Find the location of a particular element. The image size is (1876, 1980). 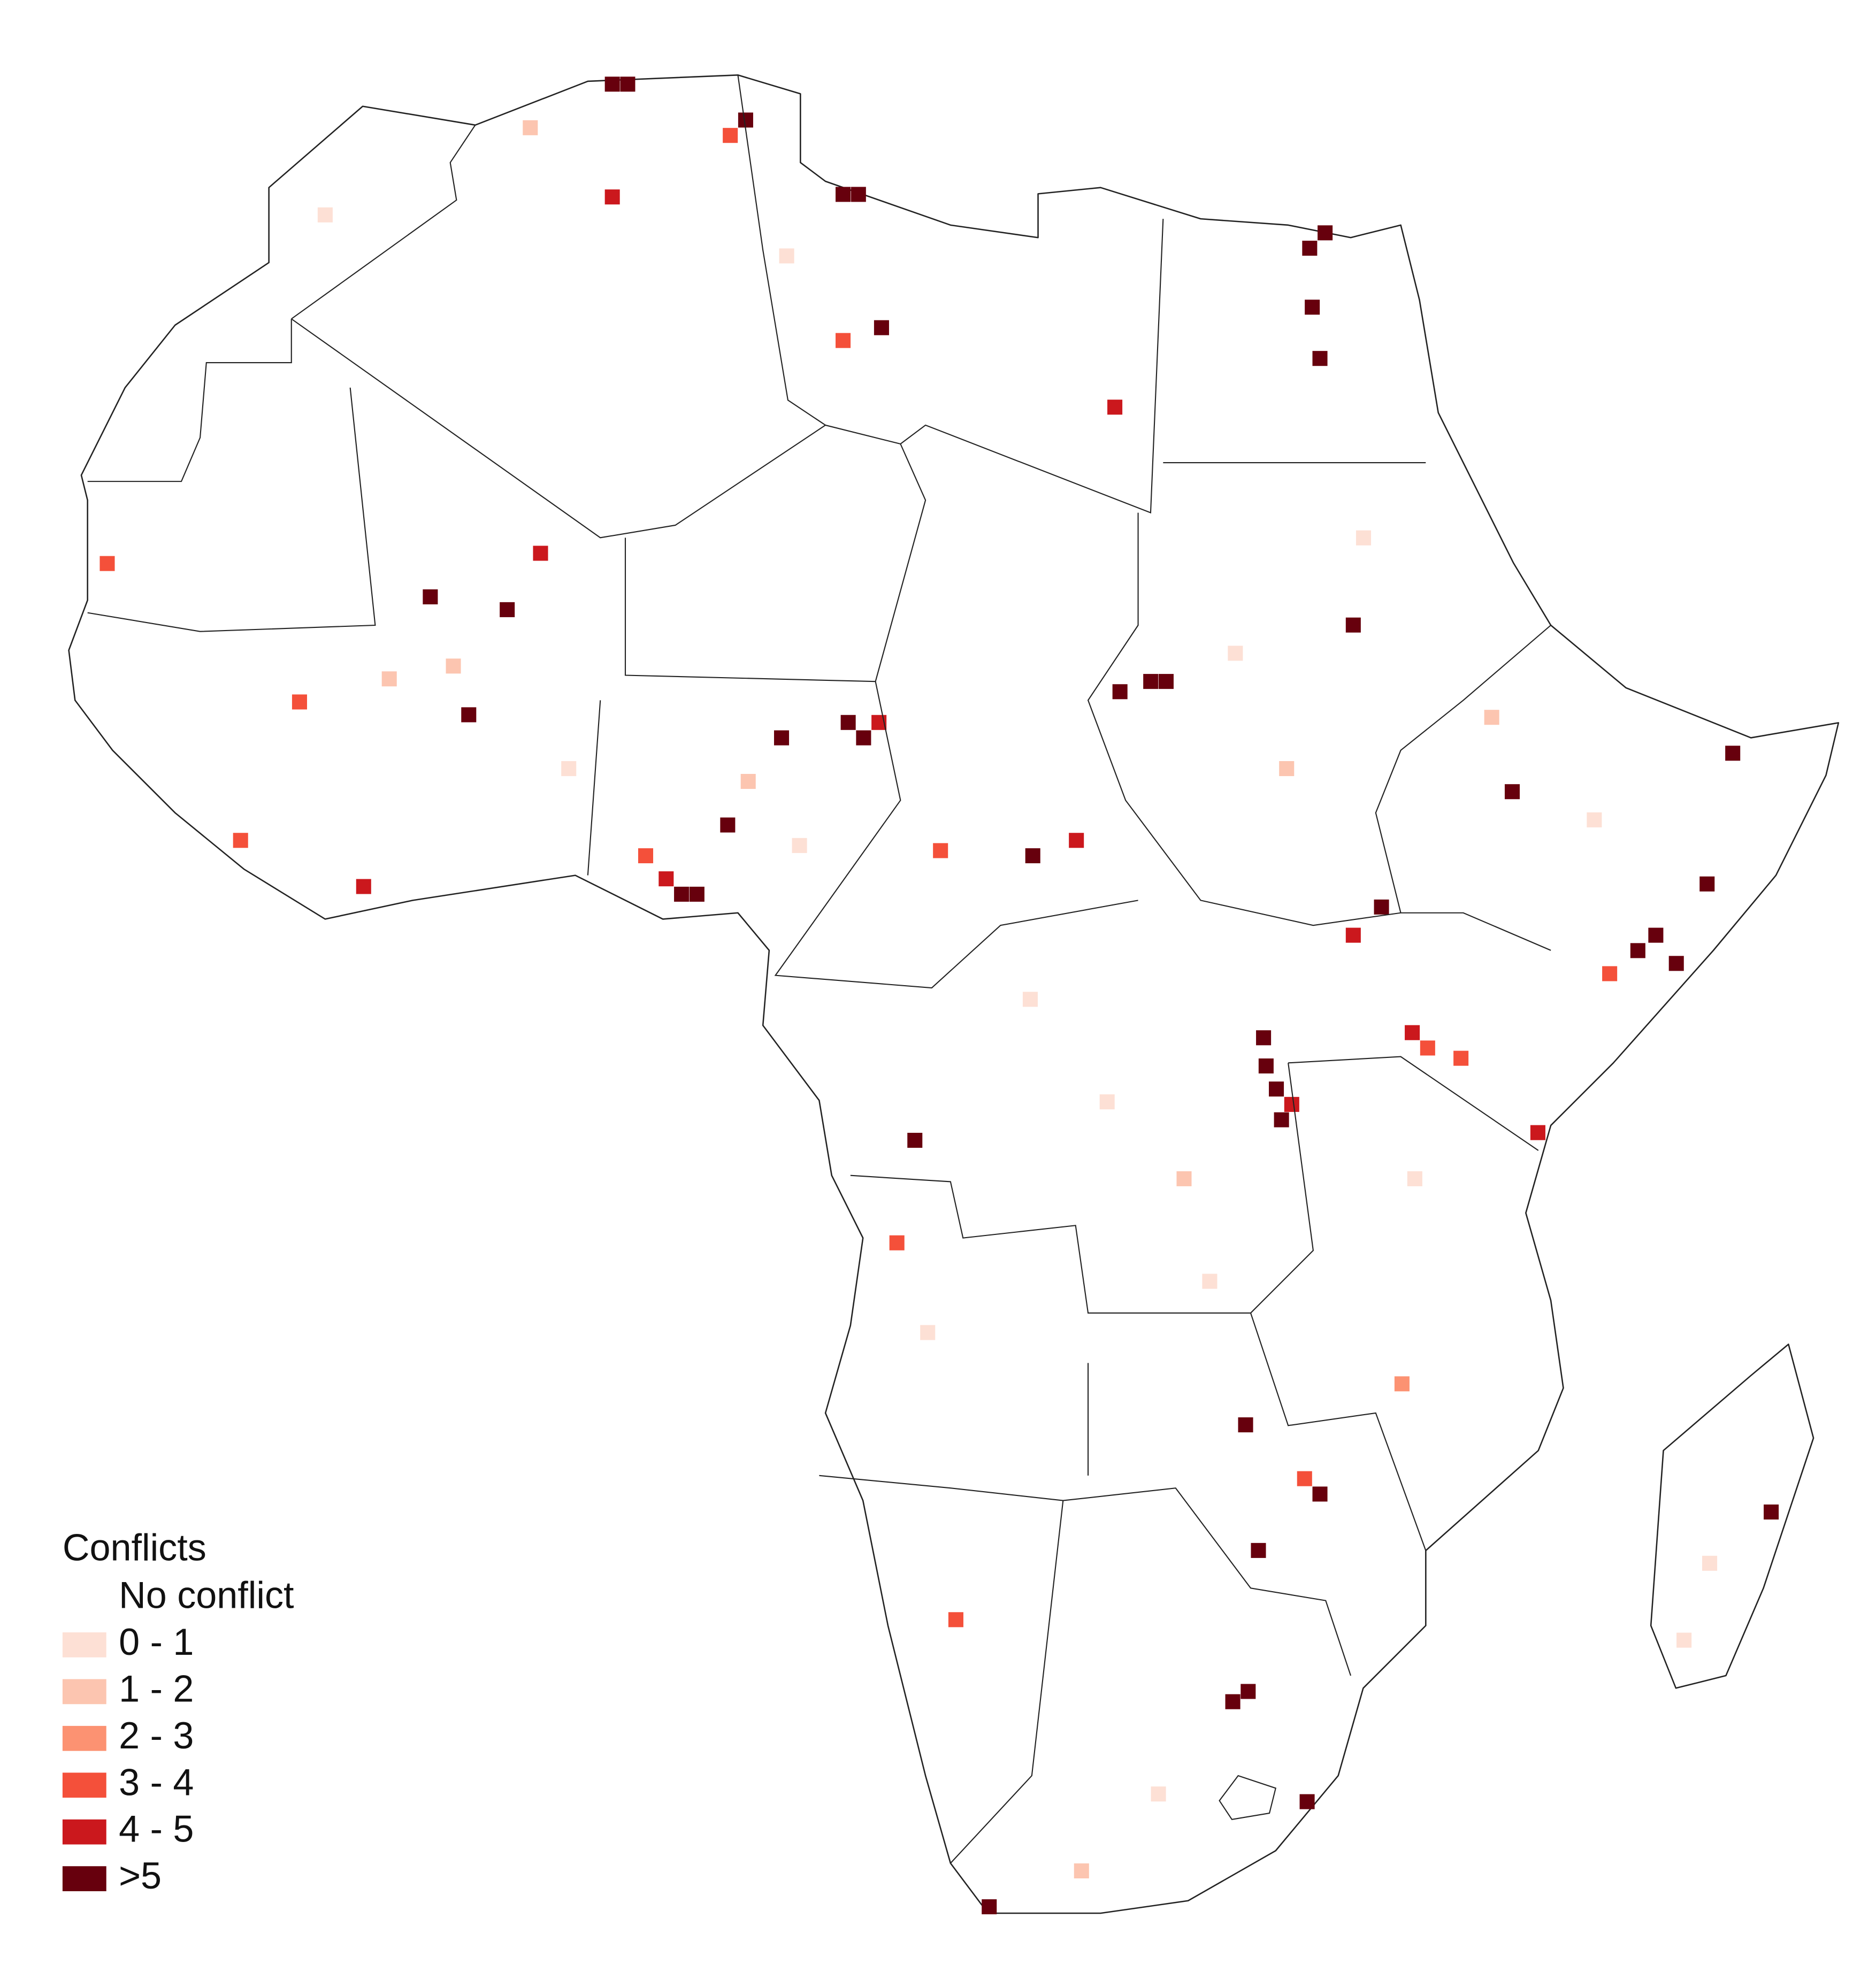

legend-label: 0 - 1 is located at coordinates (156, 1642).